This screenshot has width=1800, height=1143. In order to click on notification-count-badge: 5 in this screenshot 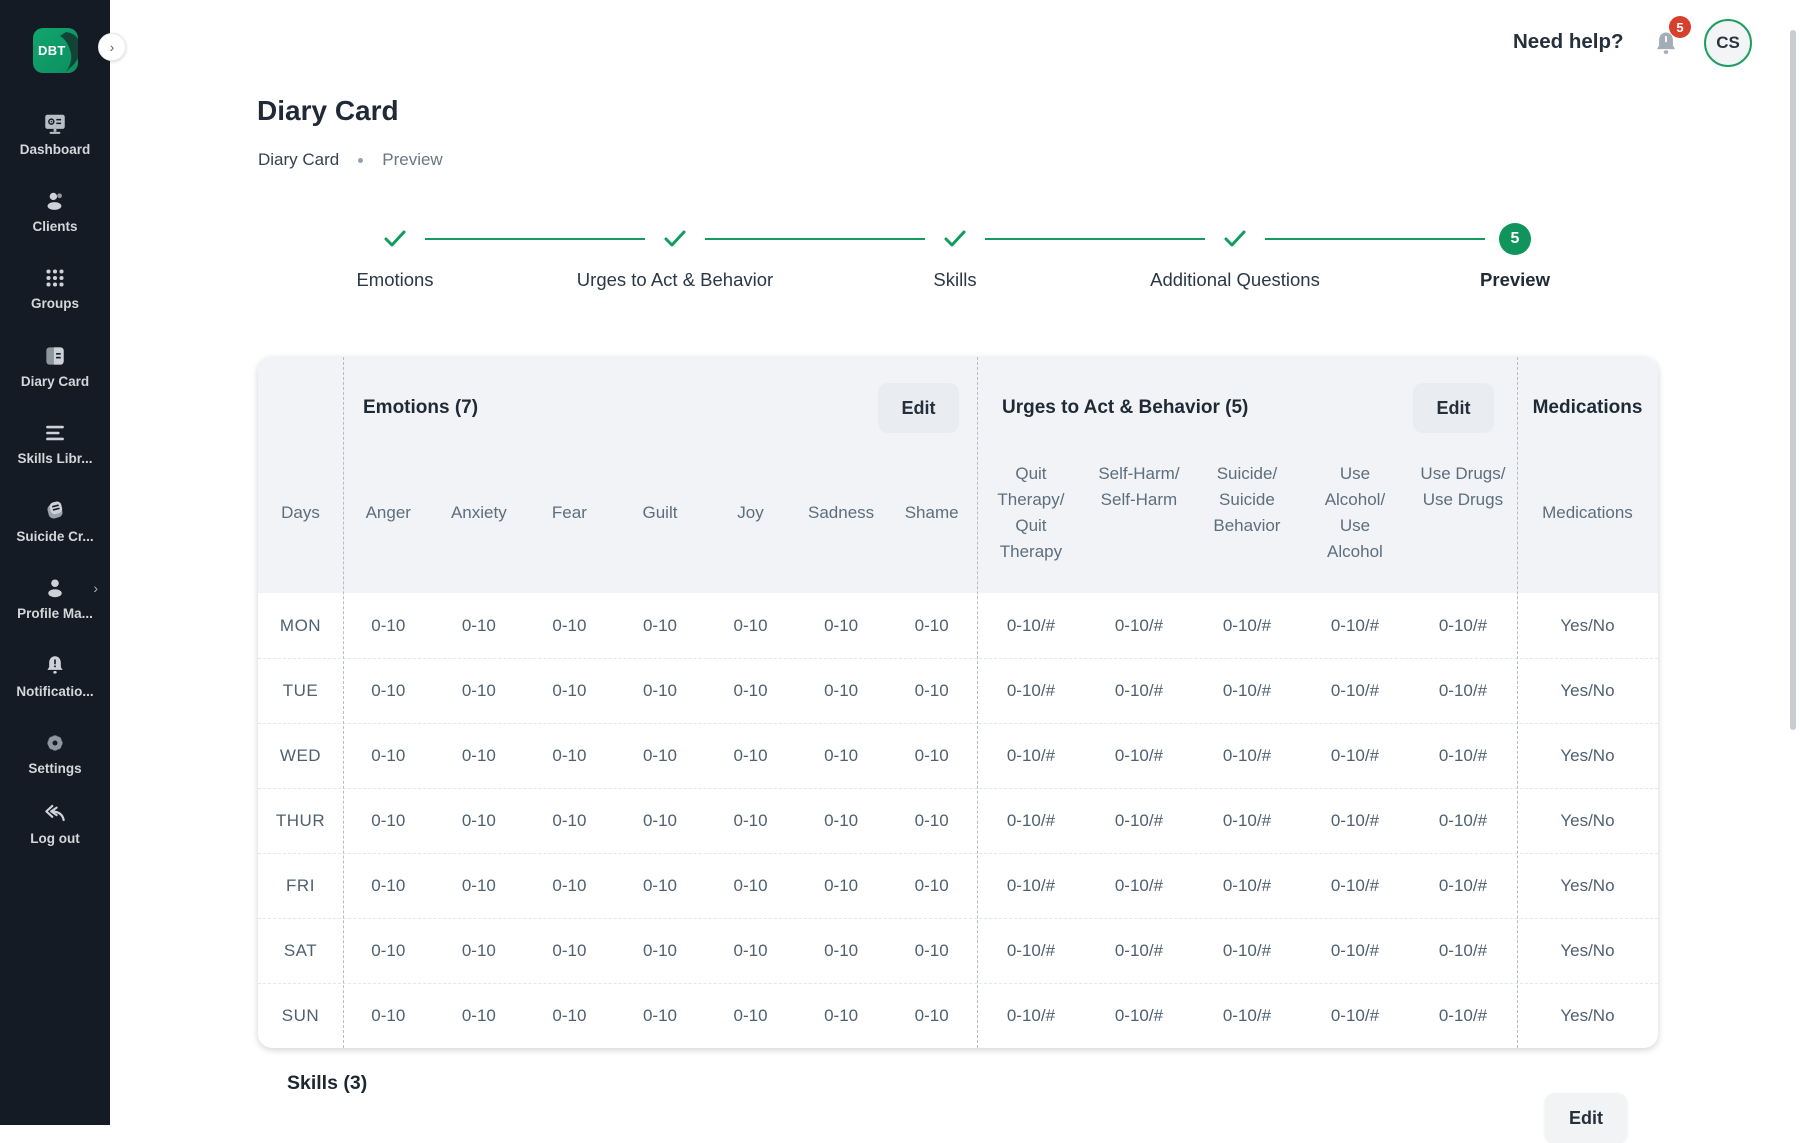, I will do `click(1680, 27)`.